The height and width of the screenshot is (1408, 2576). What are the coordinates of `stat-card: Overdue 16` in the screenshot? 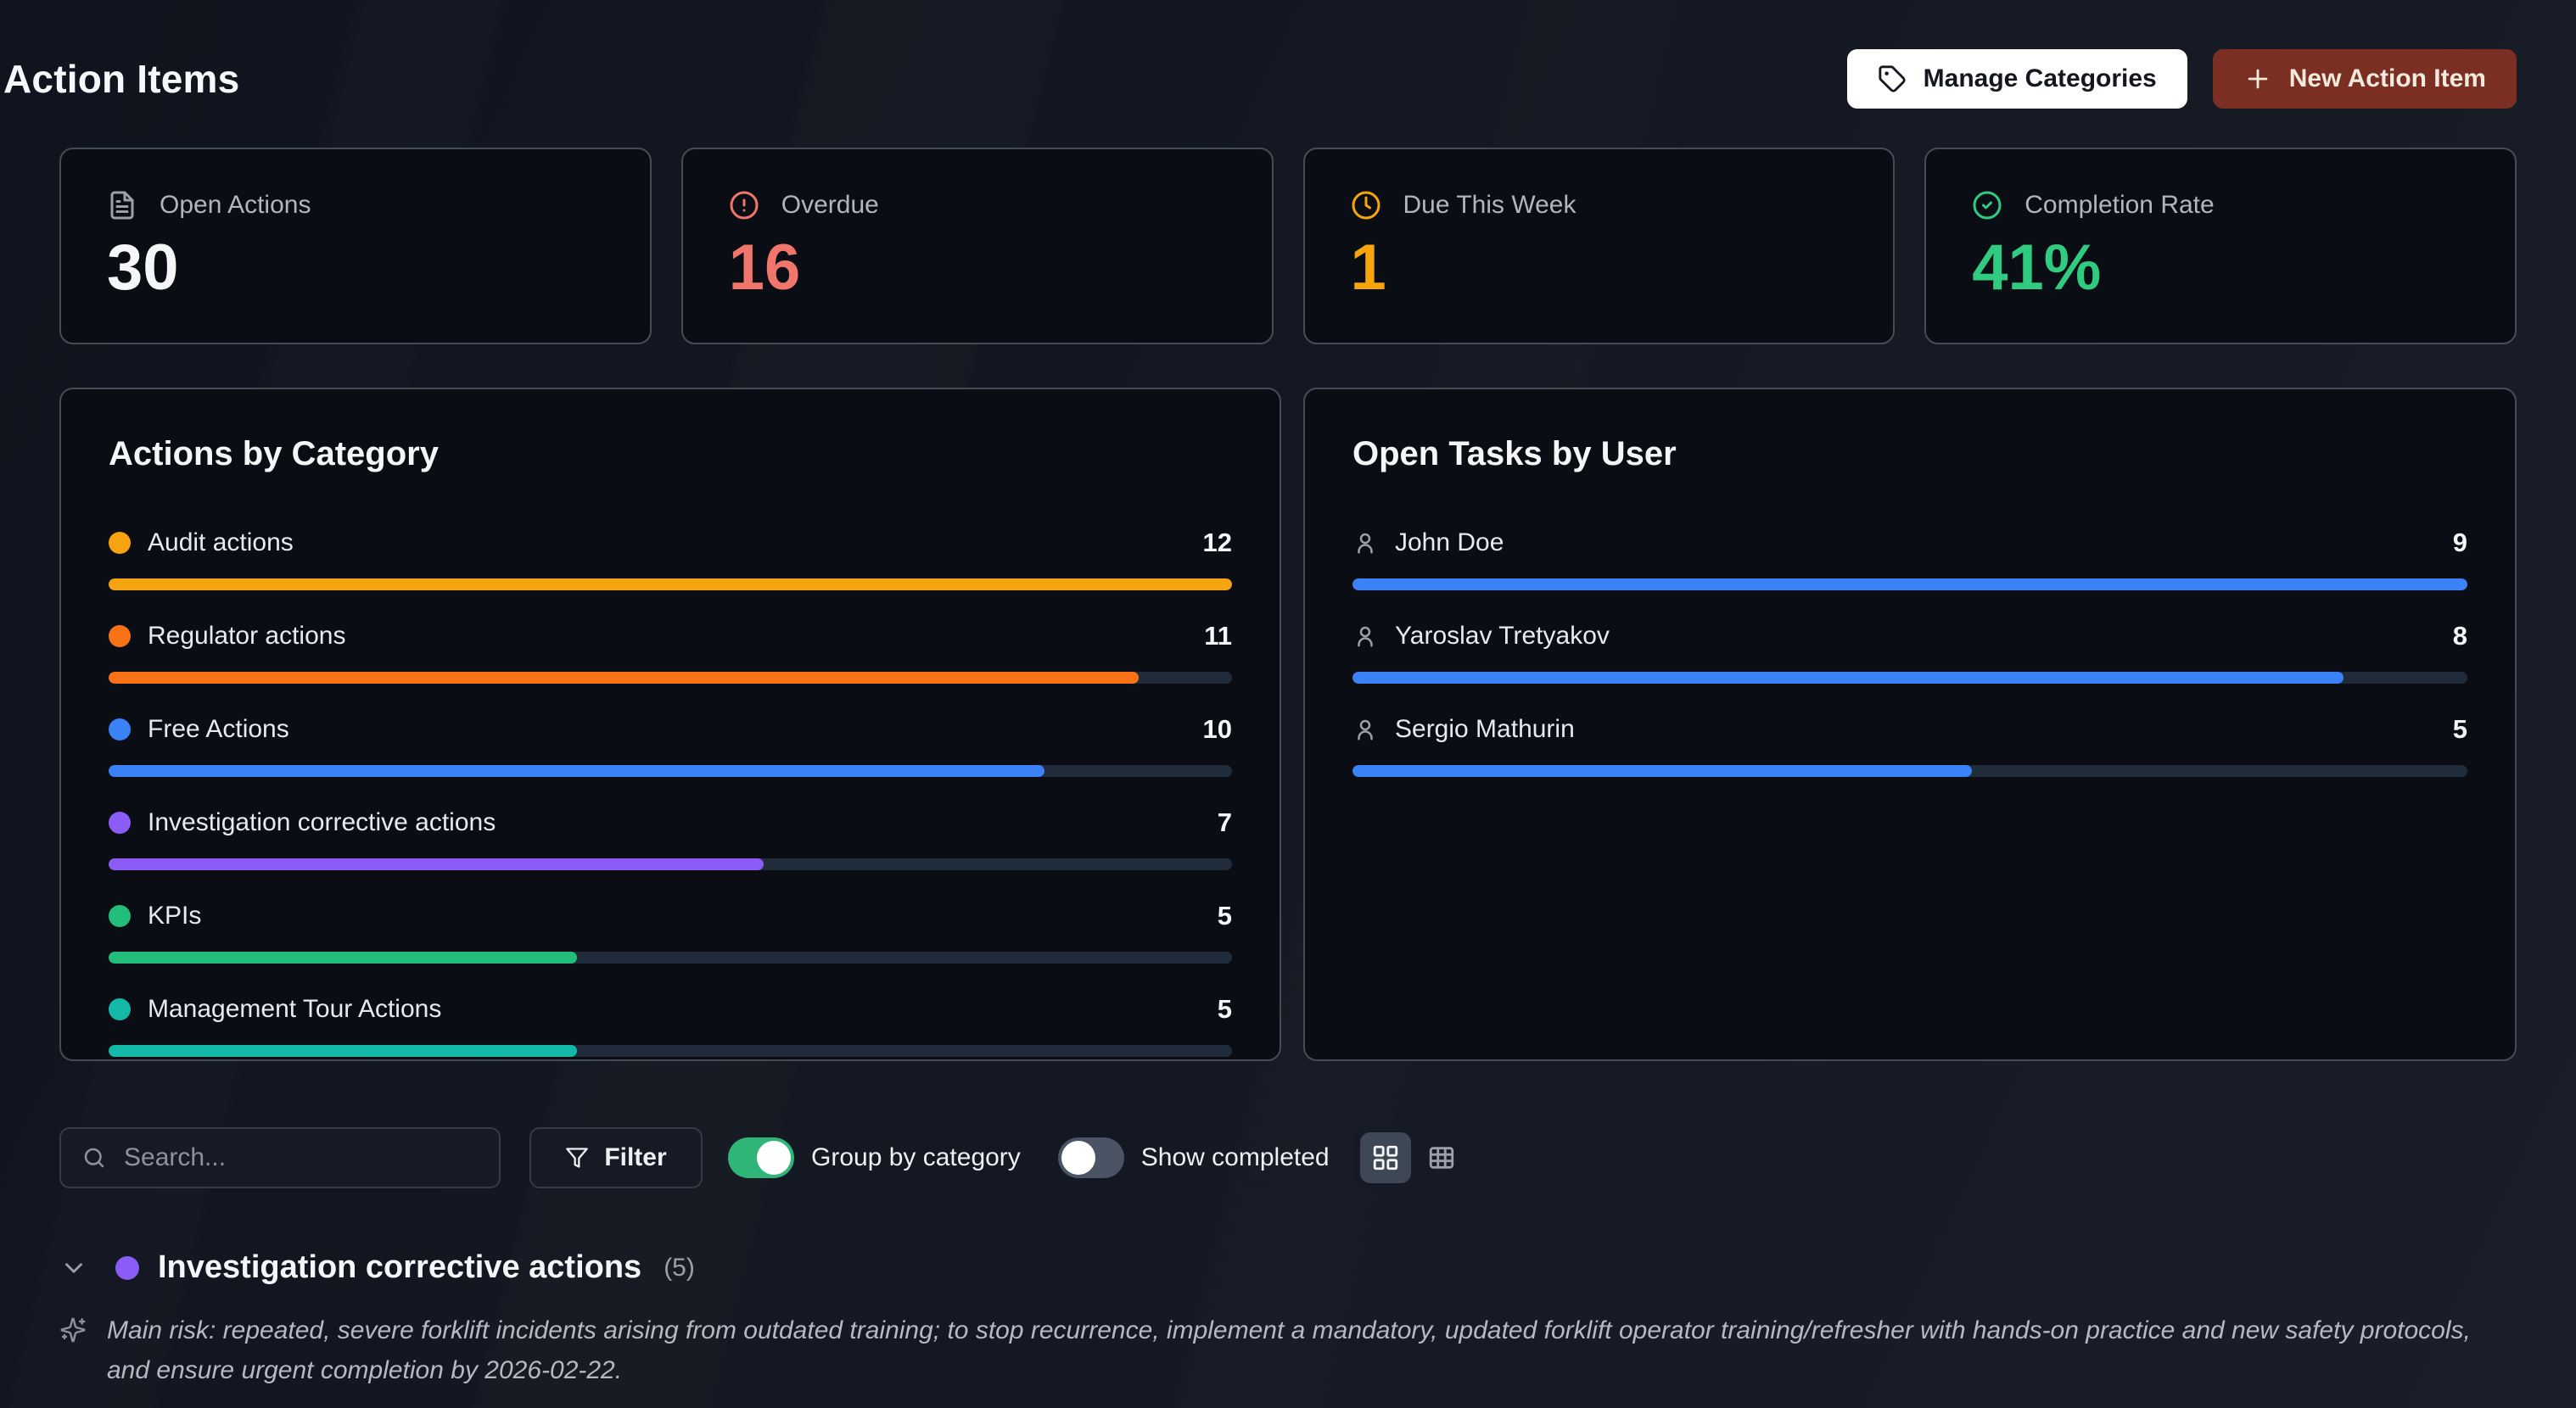 It's located at (977, 246).